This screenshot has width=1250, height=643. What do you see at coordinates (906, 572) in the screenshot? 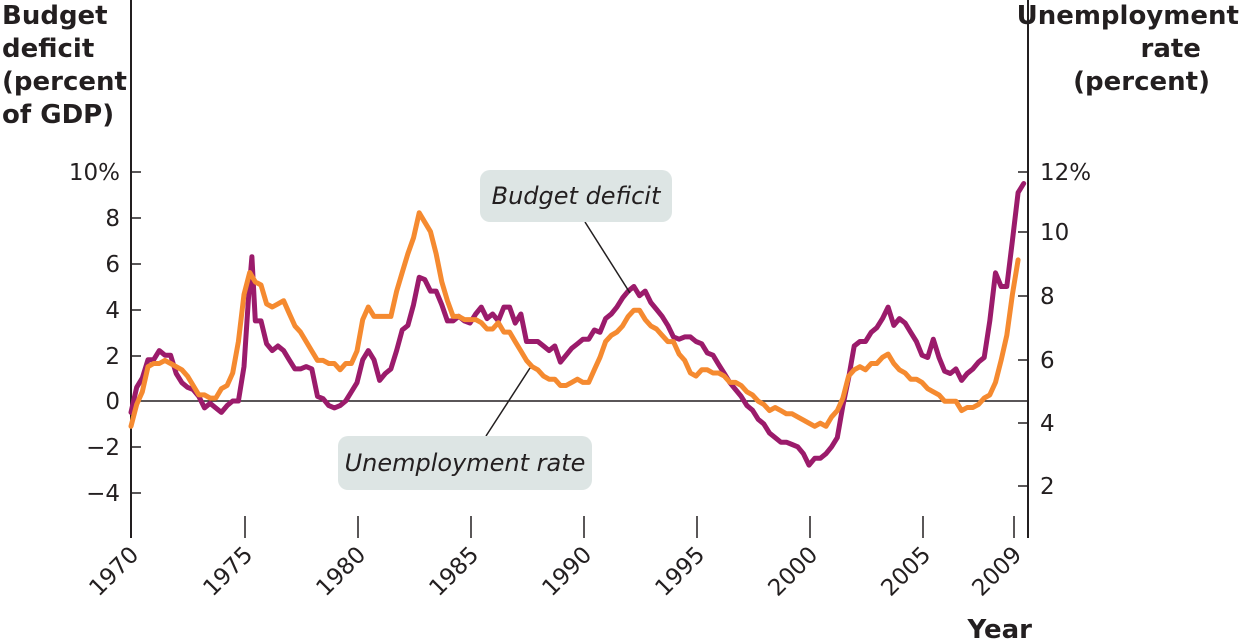
I see `x-tick-label: 2005` at bounding box center [906, 572].